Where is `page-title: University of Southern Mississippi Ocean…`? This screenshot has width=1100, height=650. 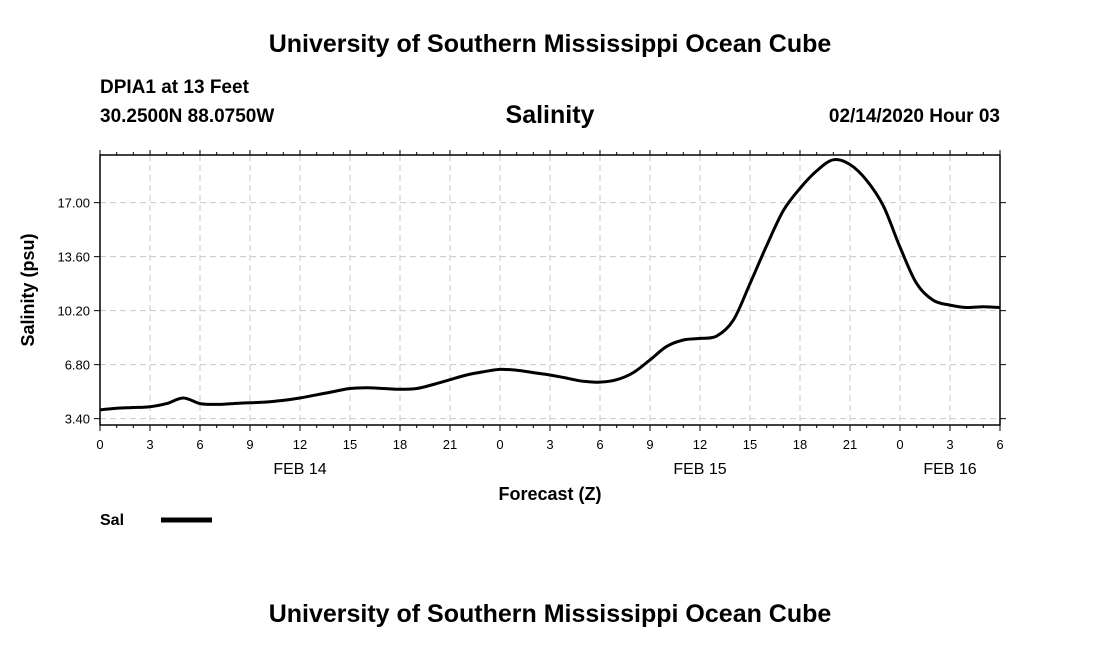 page-title: University of Southern Mississippi Ocean… is located at coordinates (550, 44).